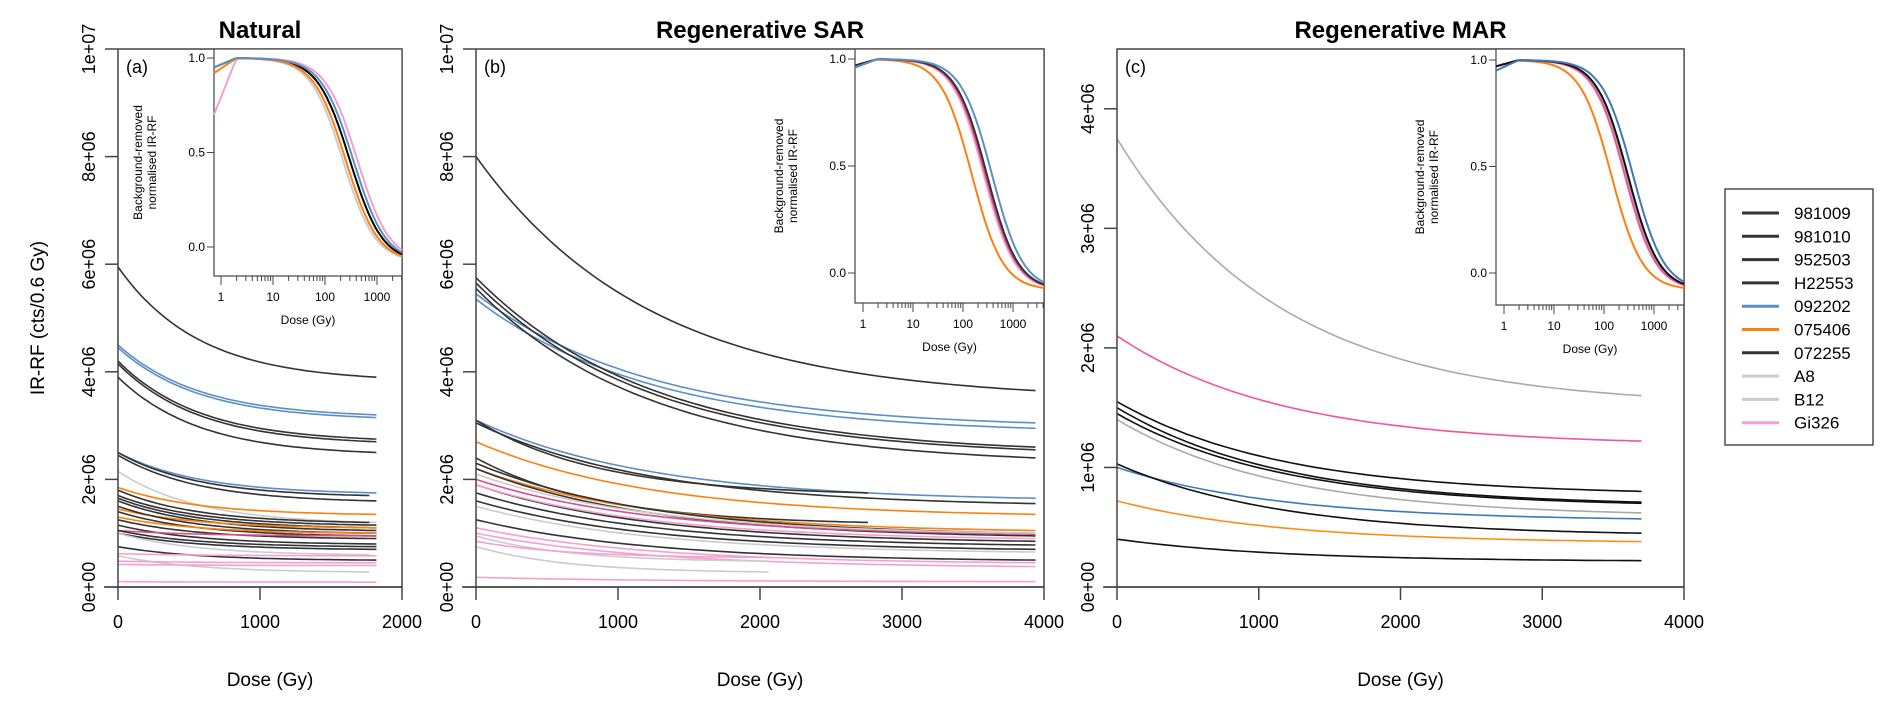 The width and height of the screenshot is (1892, 709). I want to click on legend-item: 952503, so click(1796, 260).